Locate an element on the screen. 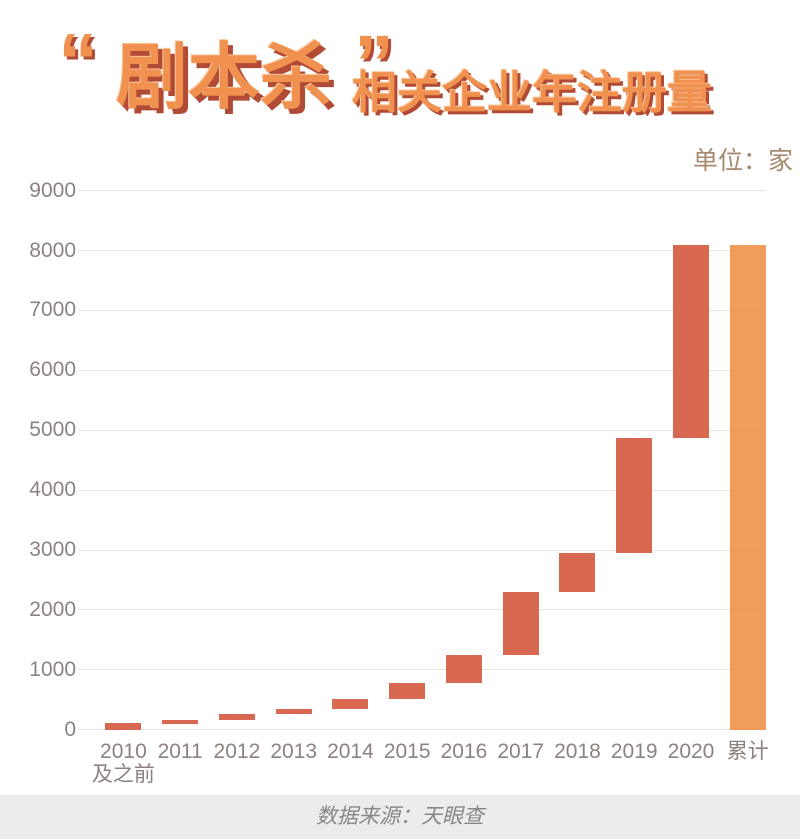 The image size is (800, 839). bar-2014 is located at coordinates (350, 703).